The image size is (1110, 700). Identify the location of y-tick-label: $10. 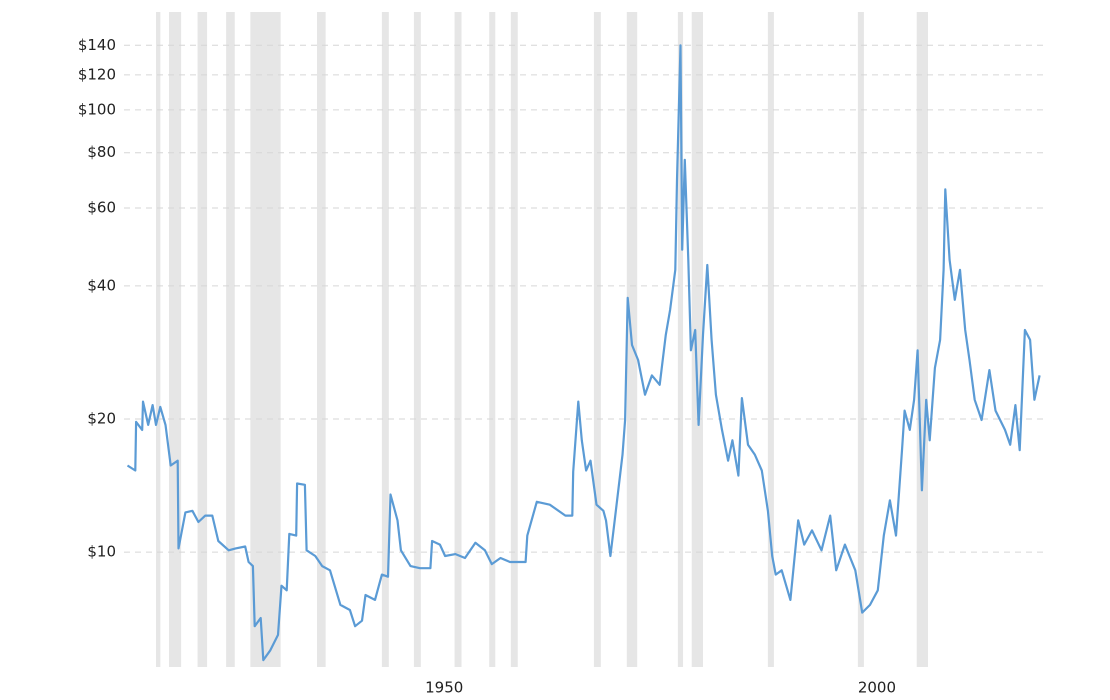
(101, 552).